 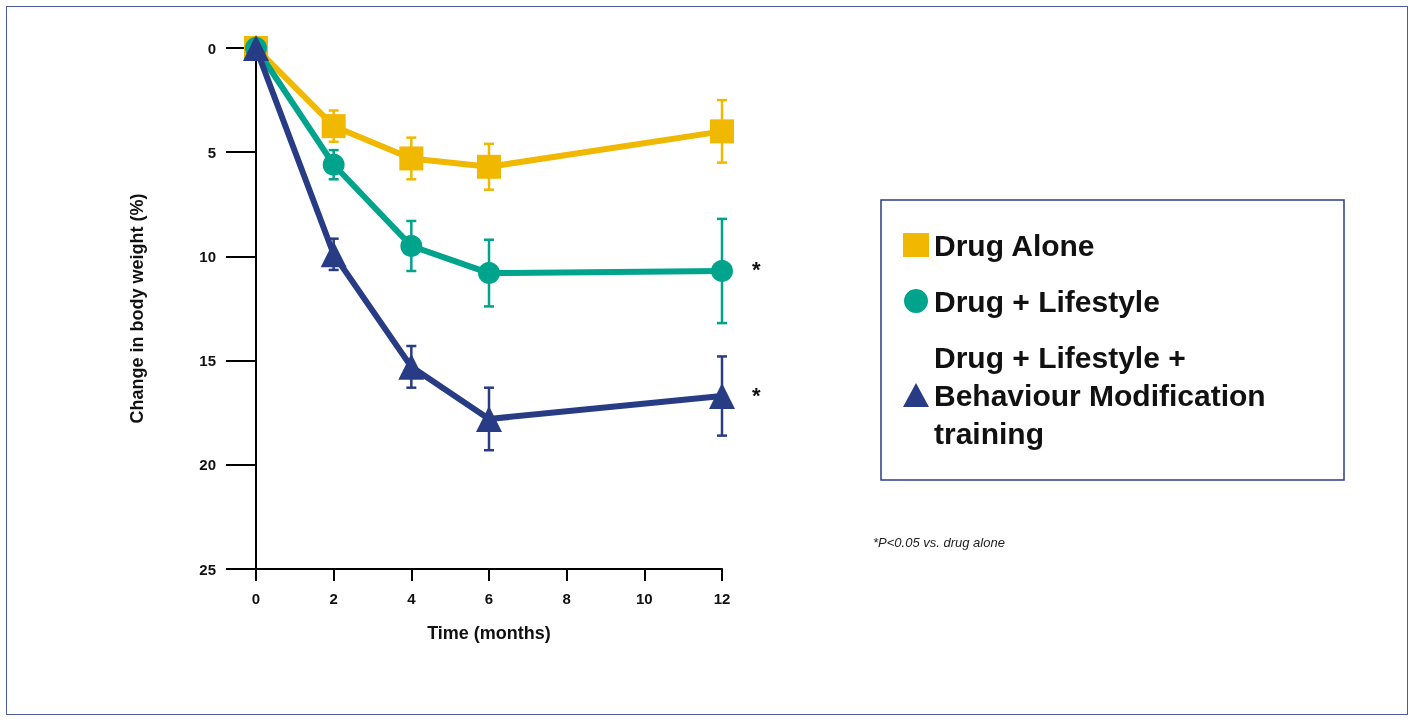 I want to click on x-axis-title: Time (months), so click(x=489, y=633).